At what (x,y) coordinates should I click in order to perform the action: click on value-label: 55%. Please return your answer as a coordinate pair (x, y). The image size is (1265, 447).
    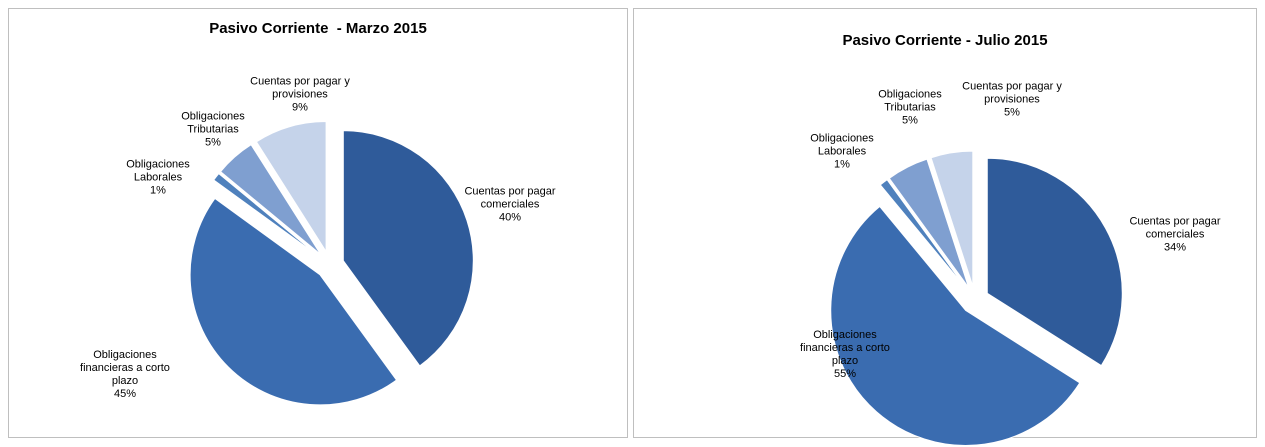
    Looking at the image, I should click on (845, 374).